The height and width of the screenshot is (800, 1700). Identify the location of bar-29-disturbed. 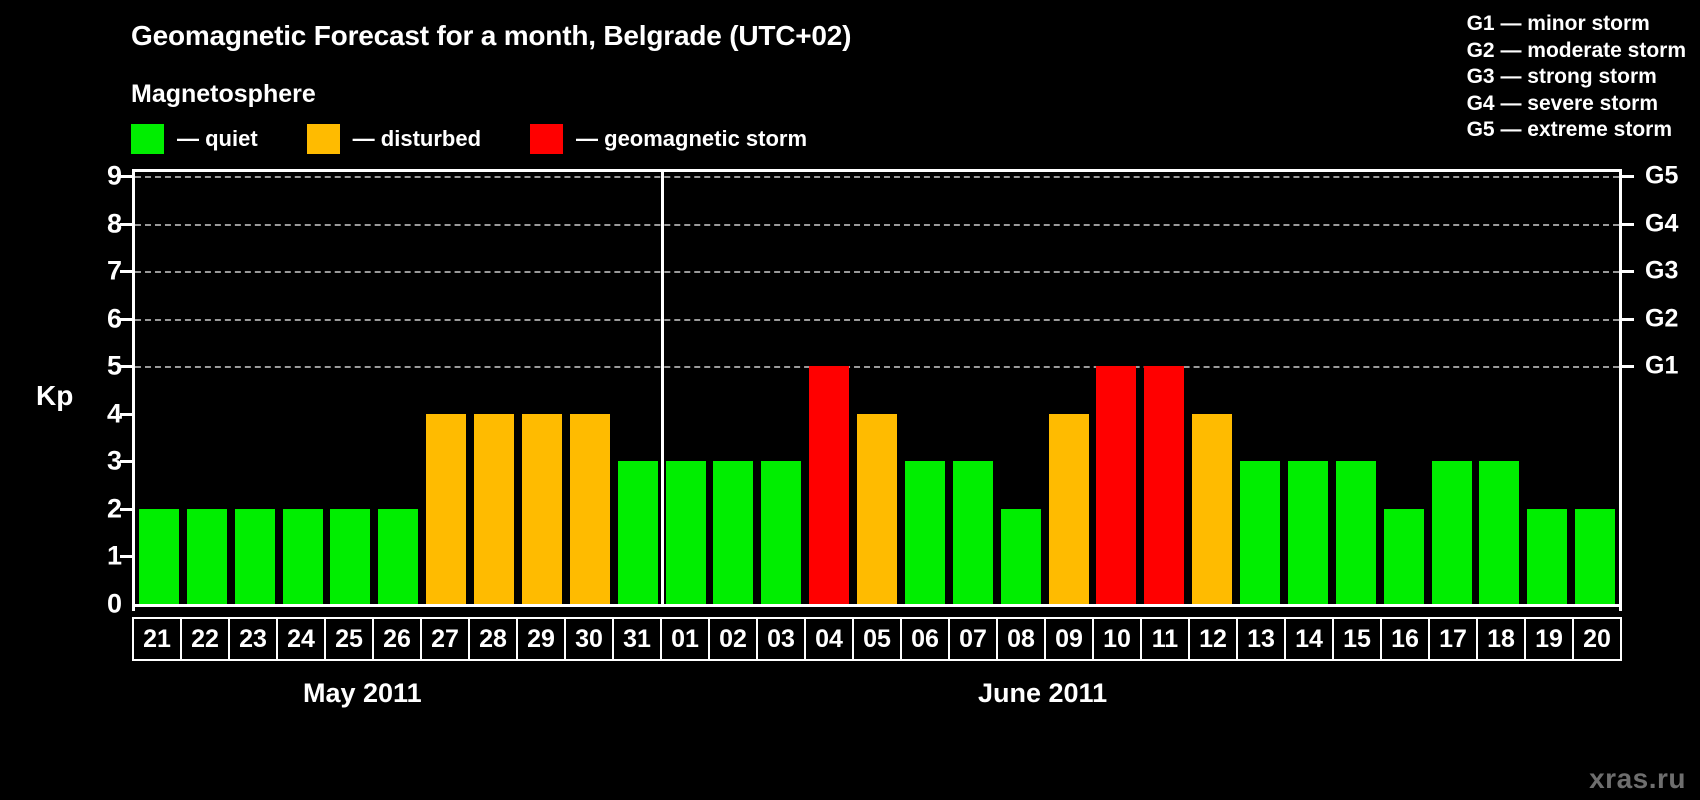
(541, 508).